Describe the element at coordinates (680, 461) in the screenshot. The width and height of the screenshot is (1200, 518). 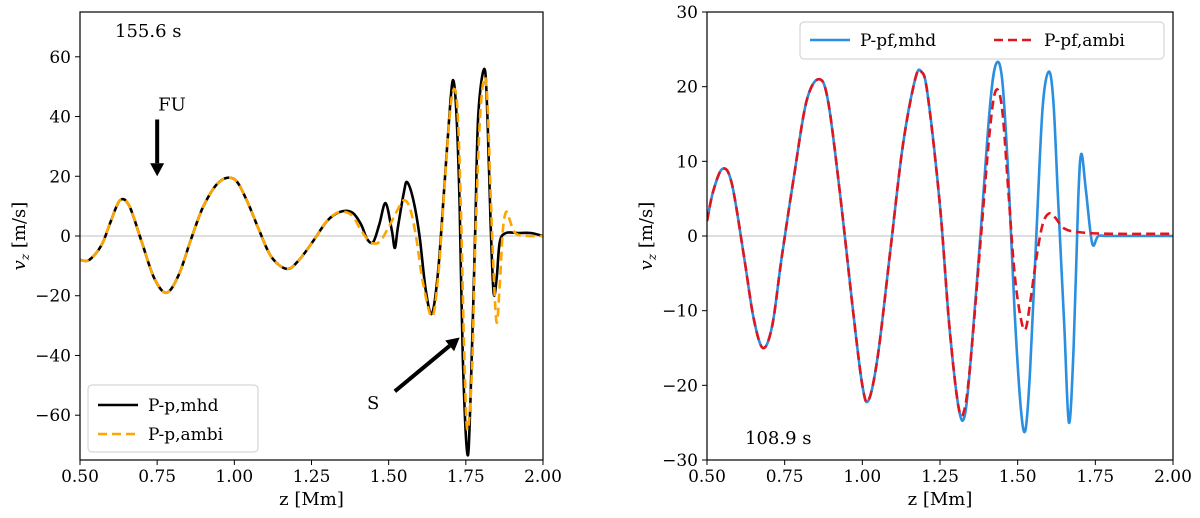
I see `y-tick-label: −30` at that location.